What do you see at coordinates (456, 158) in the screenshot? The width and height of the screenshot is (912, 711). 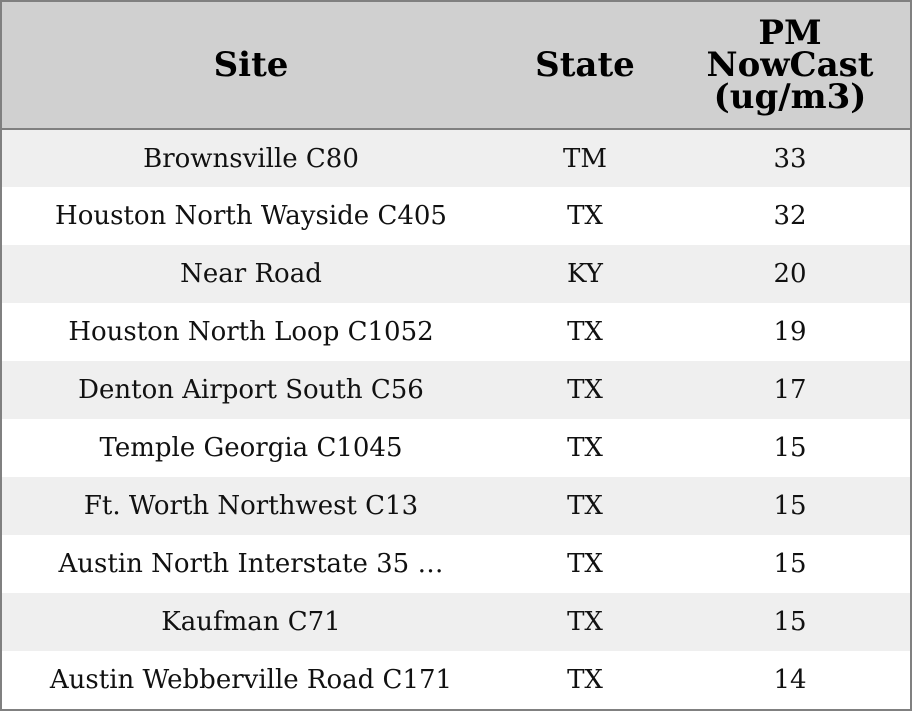 I see `table-row: Brownsville C80 TM 33` at bounding box center [456, 158].